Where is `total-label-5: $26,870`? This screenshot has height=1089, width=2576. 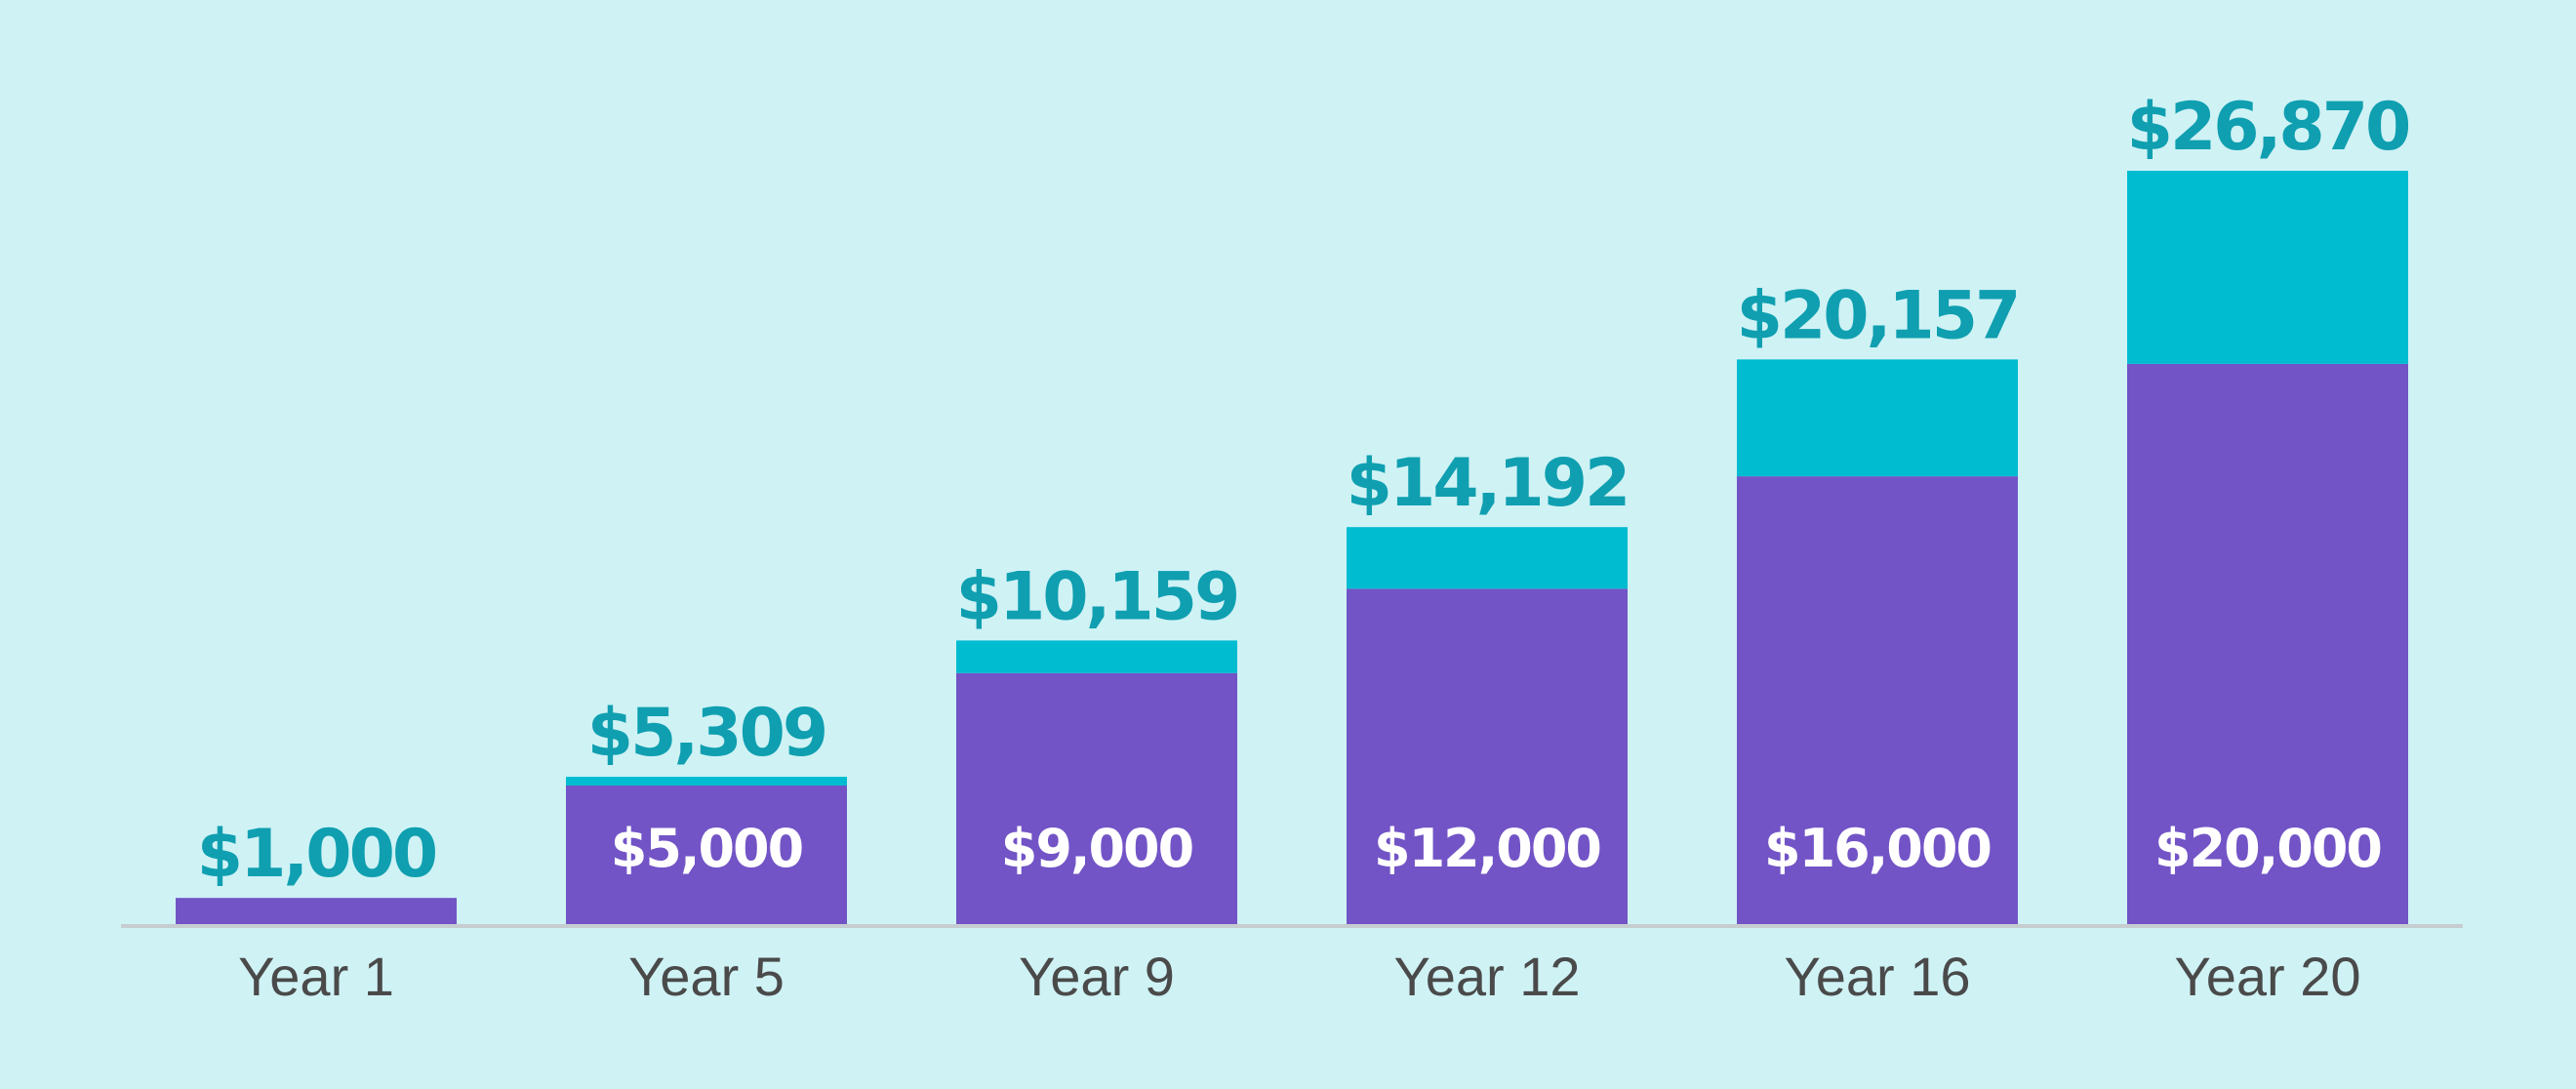
total-label-5: $26,870 is located at coordinates (2268, 127).